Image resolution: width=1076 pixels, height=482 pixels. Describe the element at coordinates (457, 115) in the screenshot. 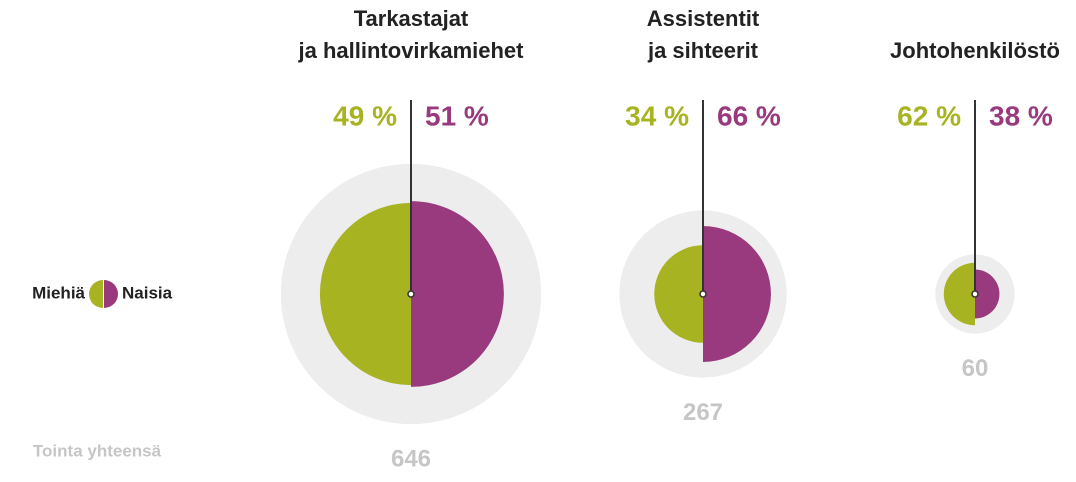

I see `percent-label: 51 %` at that location.